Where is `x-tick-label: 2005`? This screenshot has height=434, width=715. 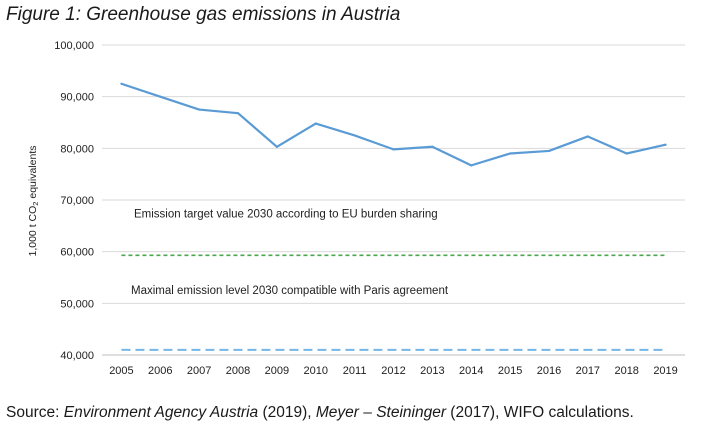
x-tick-label: 2005 is located at coordinates (121, 371).